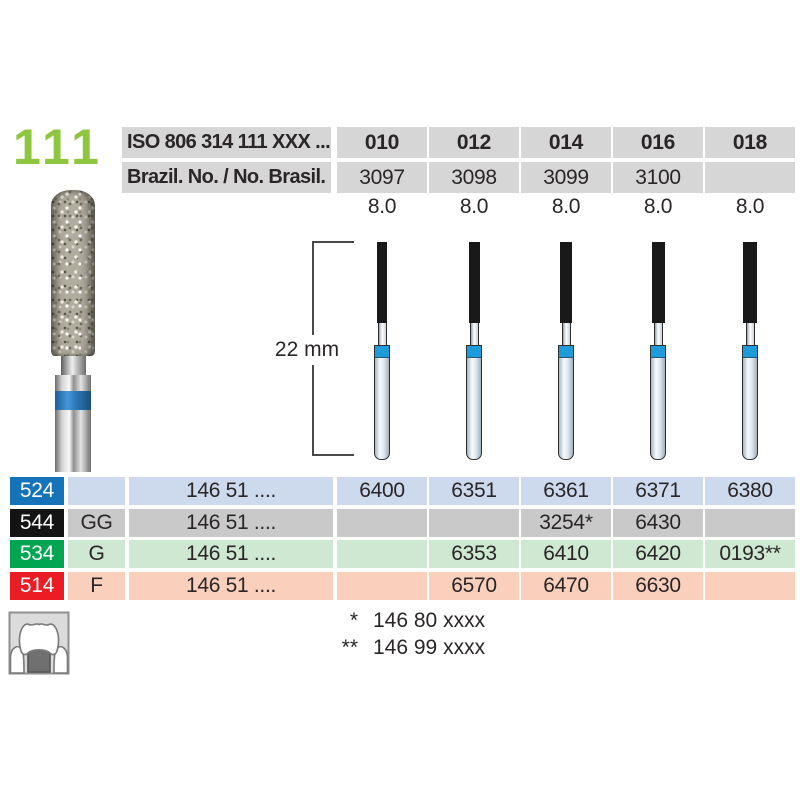 The image size is (800, 800). What do you see at coordinates (349, 647) in the screenshot?
I see `footnote-marker: **` at bounding box center [349, 647].